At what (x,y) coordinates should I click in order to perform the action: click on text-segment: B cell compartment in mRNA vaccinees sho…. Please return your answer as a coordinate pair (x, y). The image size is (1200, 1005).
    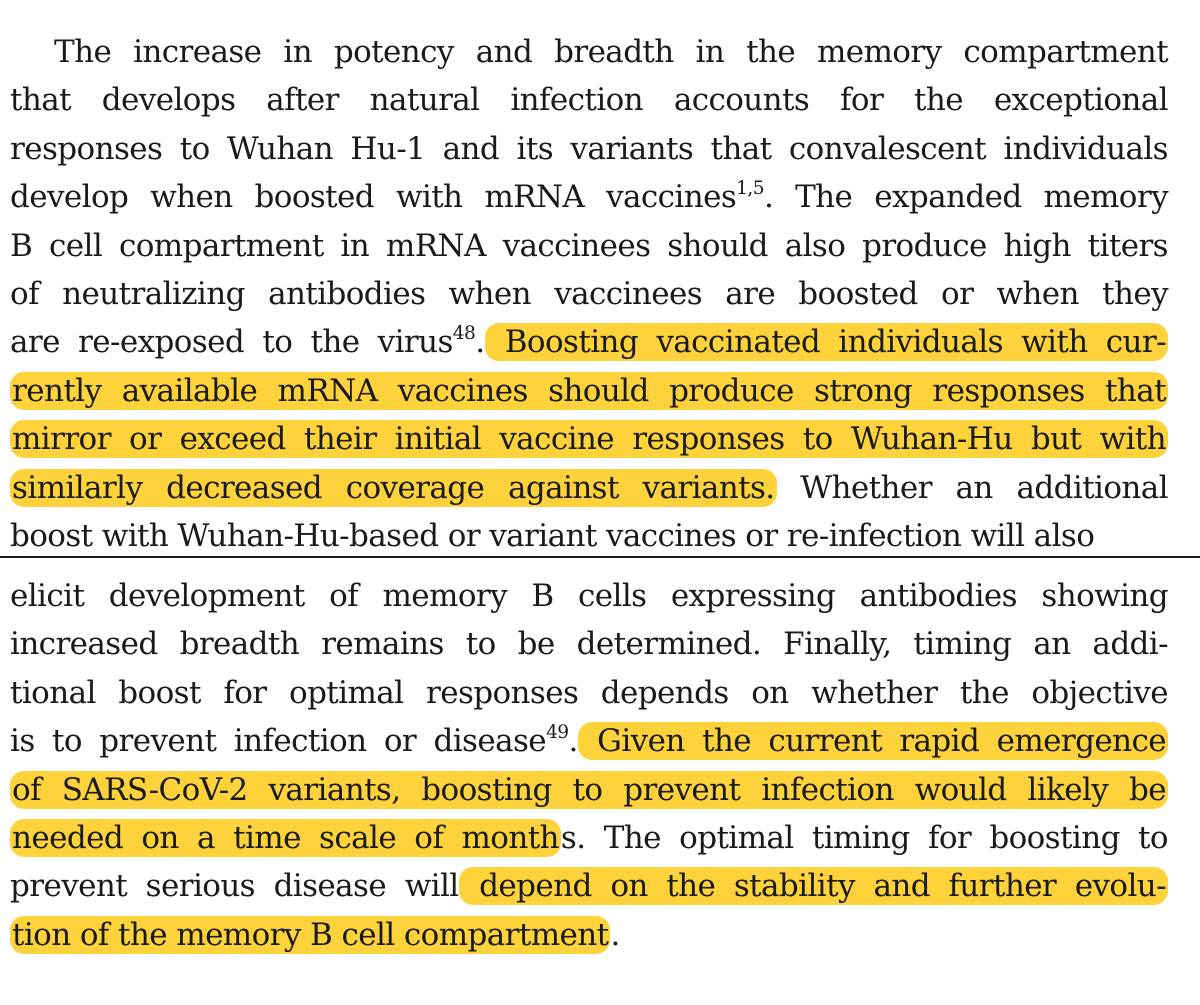
    Looking at the image, I should click on (589, 245).